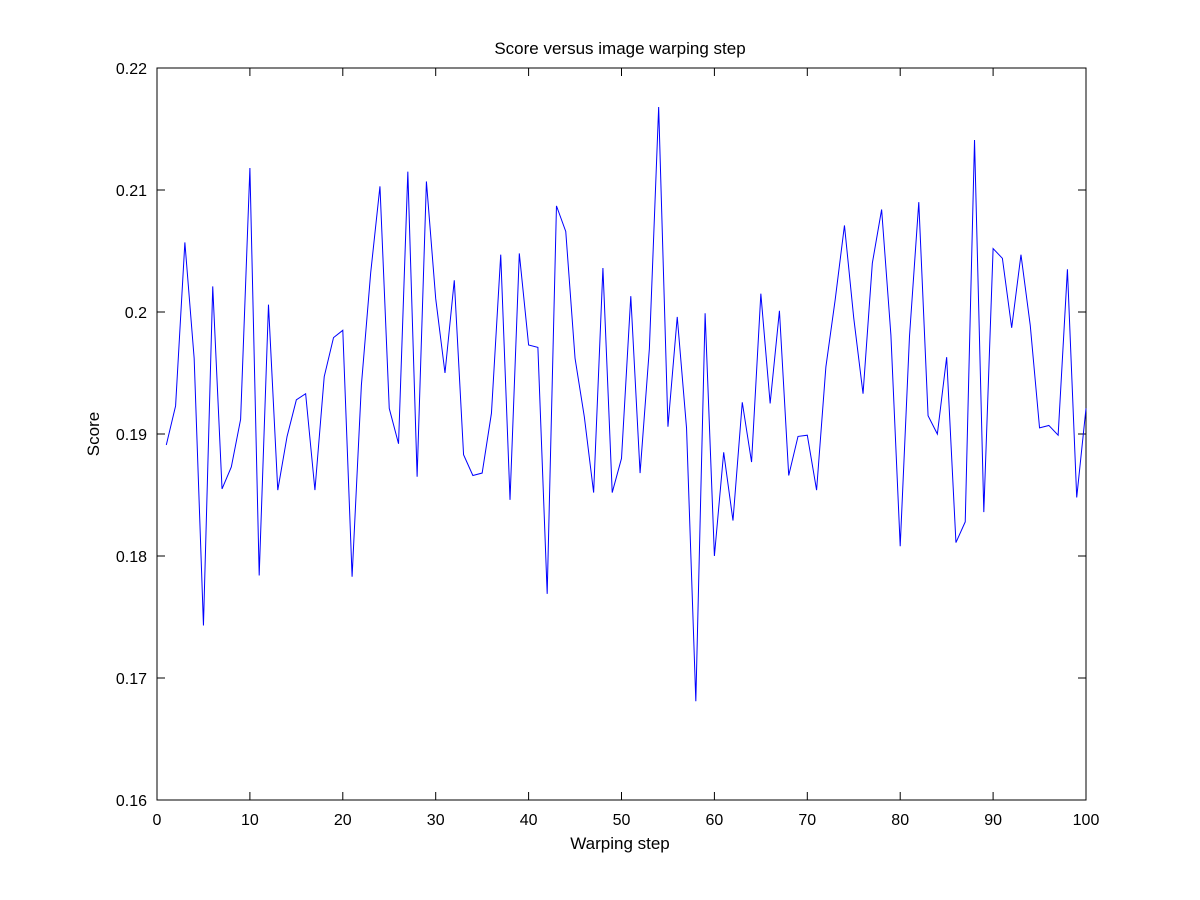 This screenshot has width=1200, height=900. I want to click on y-tick-label: 0.16, so click(131, 801).